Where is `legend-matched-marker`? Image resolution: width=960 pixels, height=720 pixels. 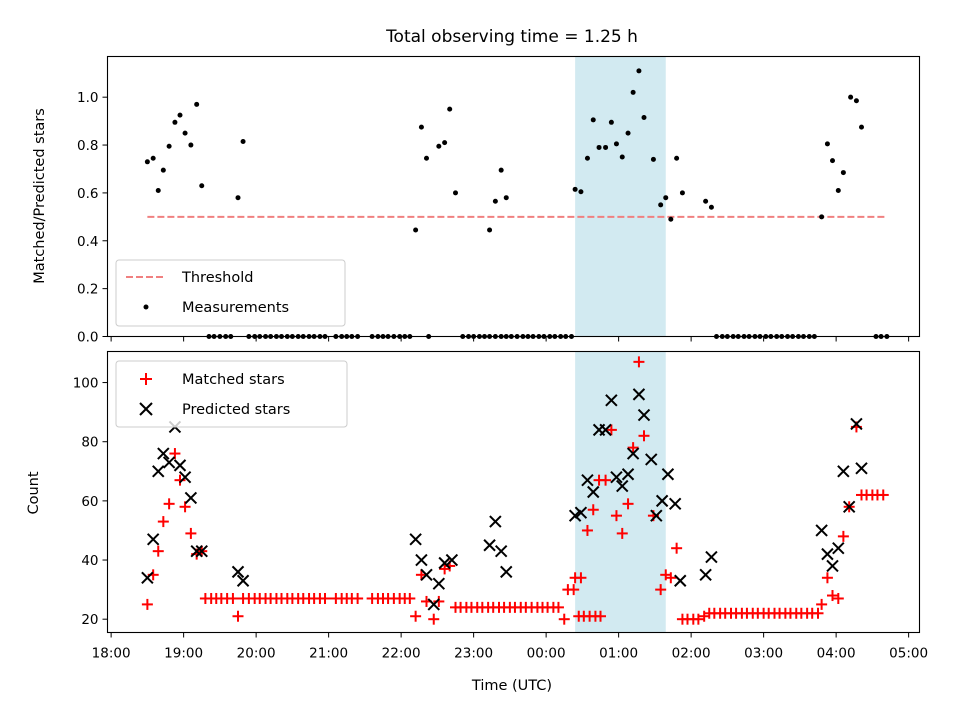 legend-matched-marker is located at coordinates (146, 379).